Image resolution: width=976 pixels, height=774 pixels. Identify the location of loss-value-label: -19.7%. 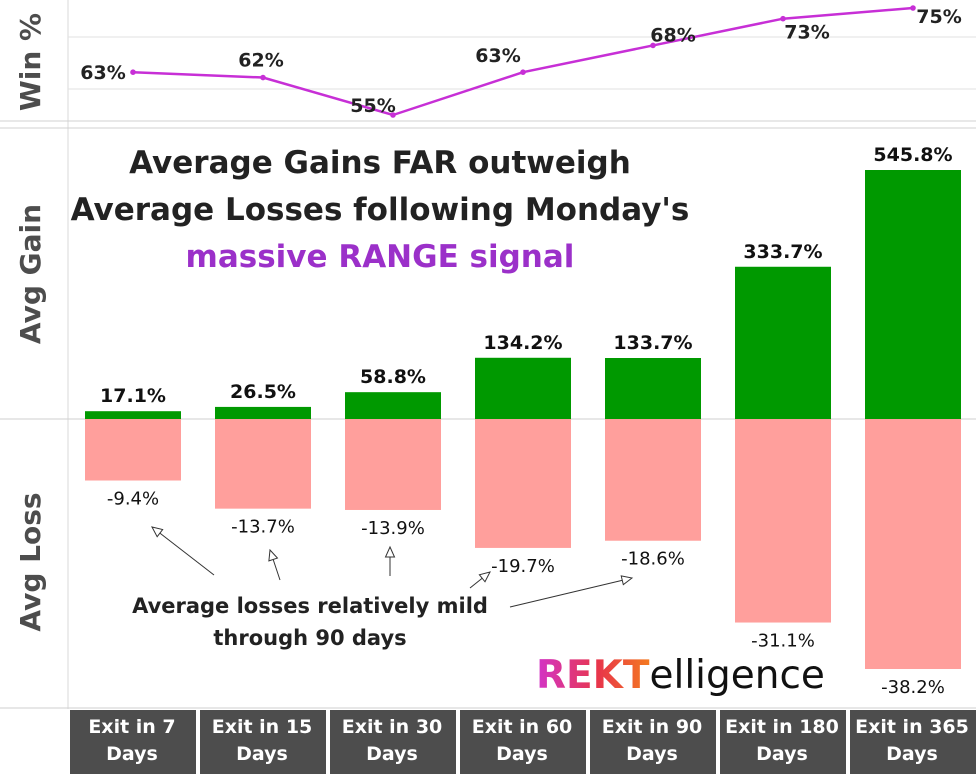
(523, 566).